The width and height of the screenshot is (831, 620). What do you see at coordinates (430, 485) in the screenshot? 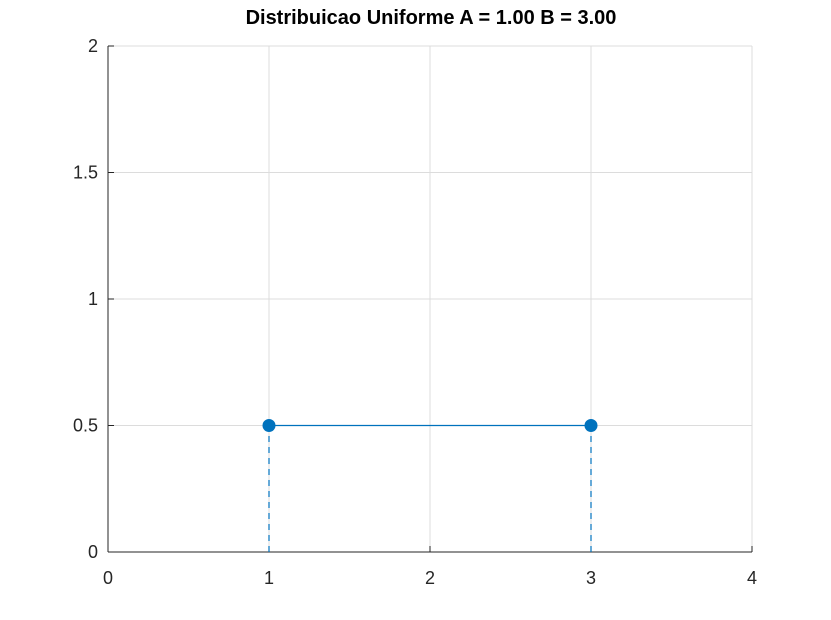
I see `marks` at bounding box center [430, 485].